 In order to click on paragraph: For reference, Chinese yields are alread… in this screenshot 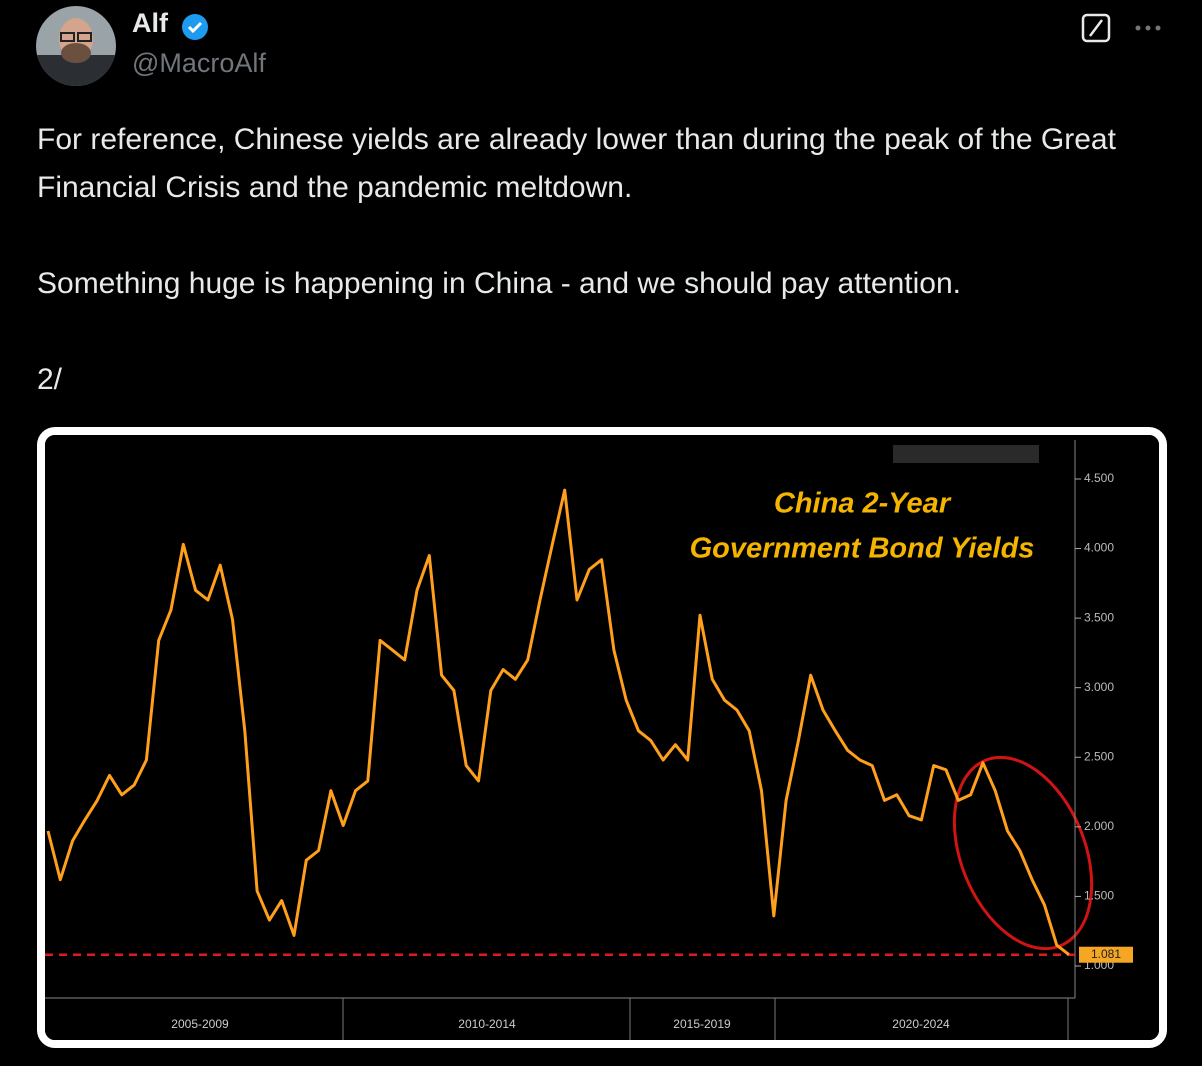, I will do `click(576, 163)`.